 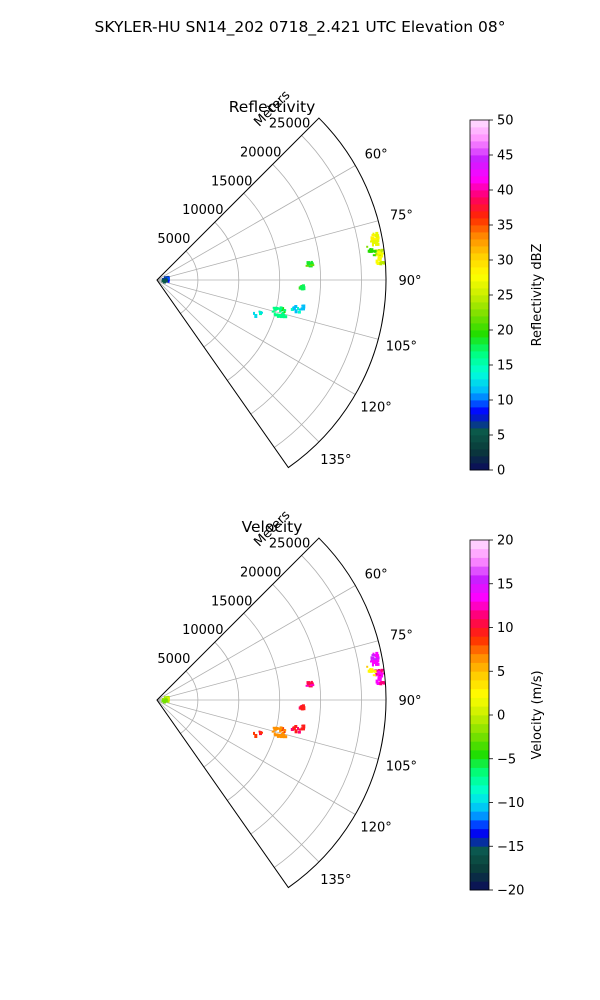 What do you see at coordinates (401, 347) in the screenshot?
I see `angular-tick-label: 105°` at bounding box center [401, 347].